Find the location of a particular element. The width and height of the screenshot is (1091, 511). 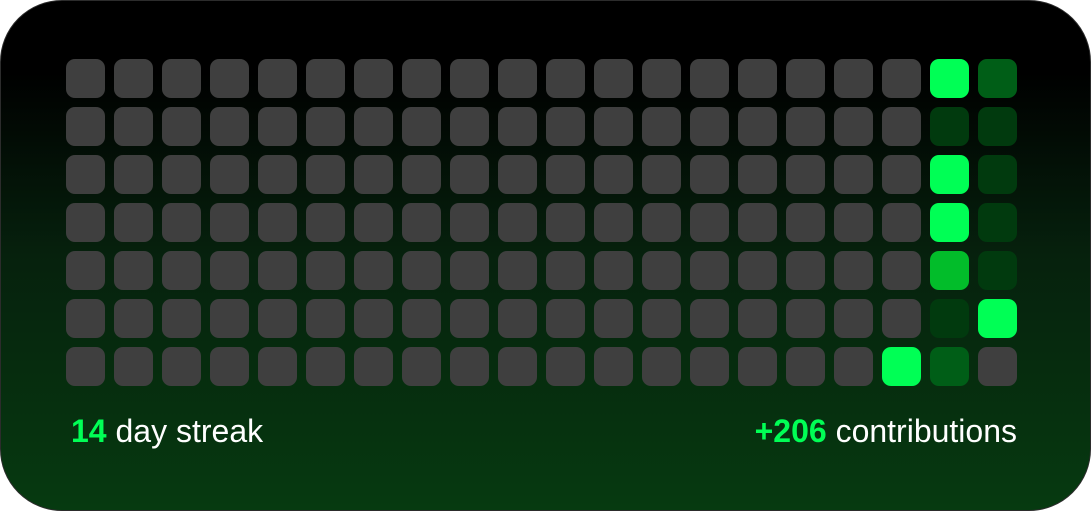

contributions-label: contributions is located at coordinates (926, 431).